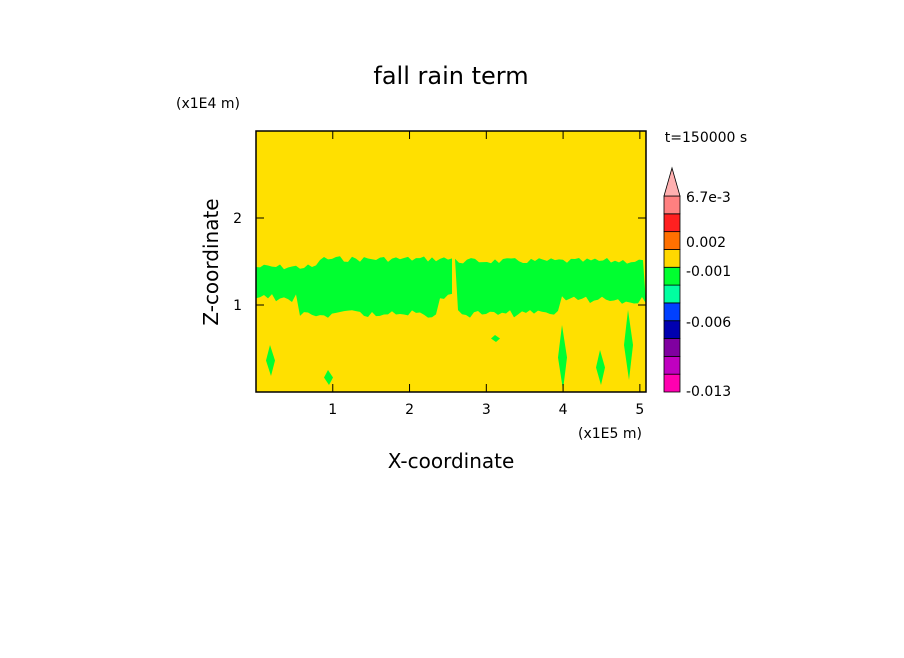 The image size is (904, 658). Describe the element at coordinates (237, 306) in the screenshot. I see `y-tick-label: 1` at that location.